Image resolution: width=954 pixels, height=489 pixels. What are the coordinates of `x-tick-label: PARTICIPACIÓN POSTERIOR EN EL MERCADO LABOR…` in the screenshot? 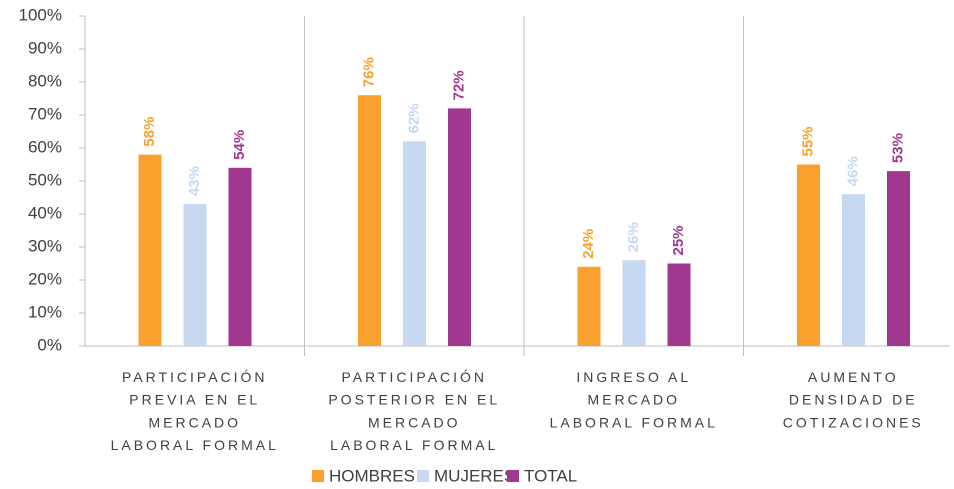 It's located at (414, 411).